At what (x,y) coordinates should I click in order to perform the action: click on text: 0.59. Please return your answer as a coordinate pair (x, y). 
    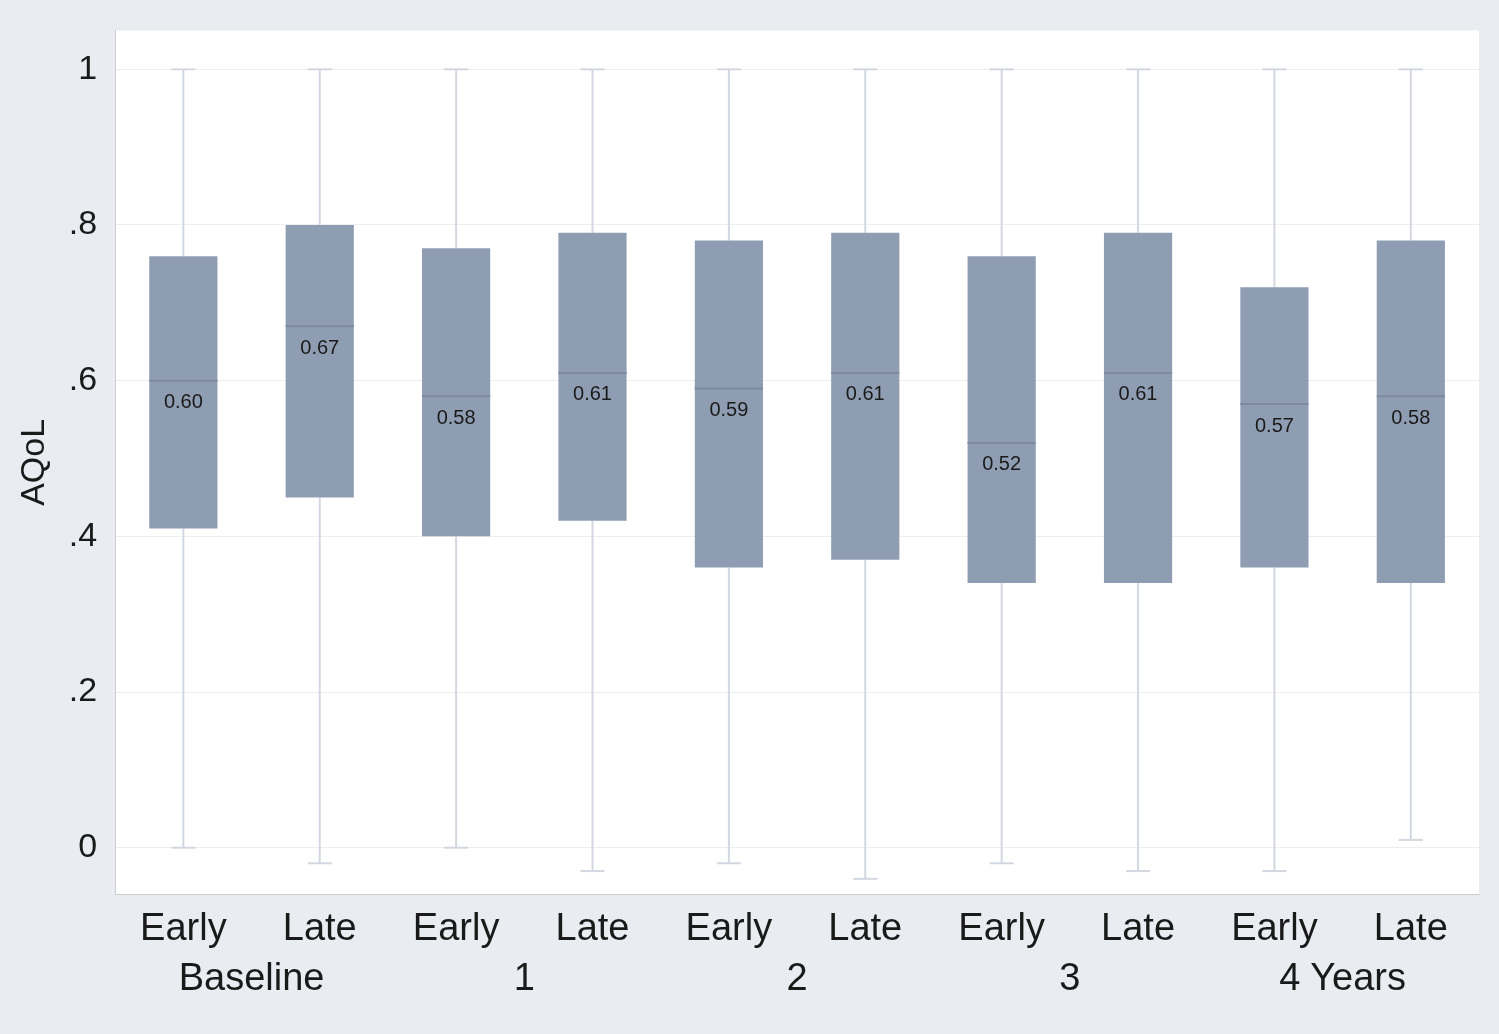
    Looking at the image, I should click on (729, 408).